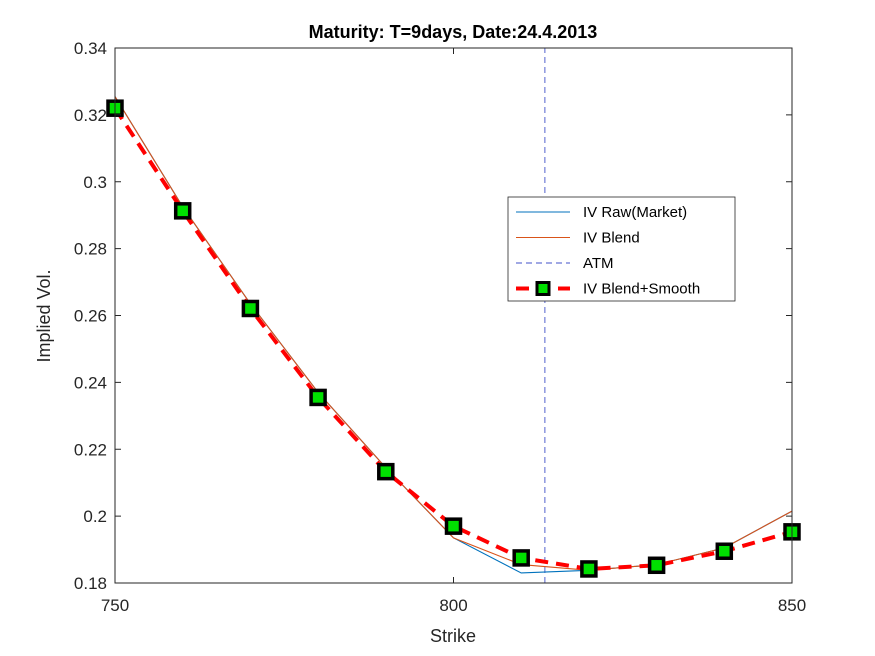 The height and width of the screenshot is (656, 875). Describe the element at coordinates (453, 605) in the screenshot. I see `x-tick-label: 800` at that location.